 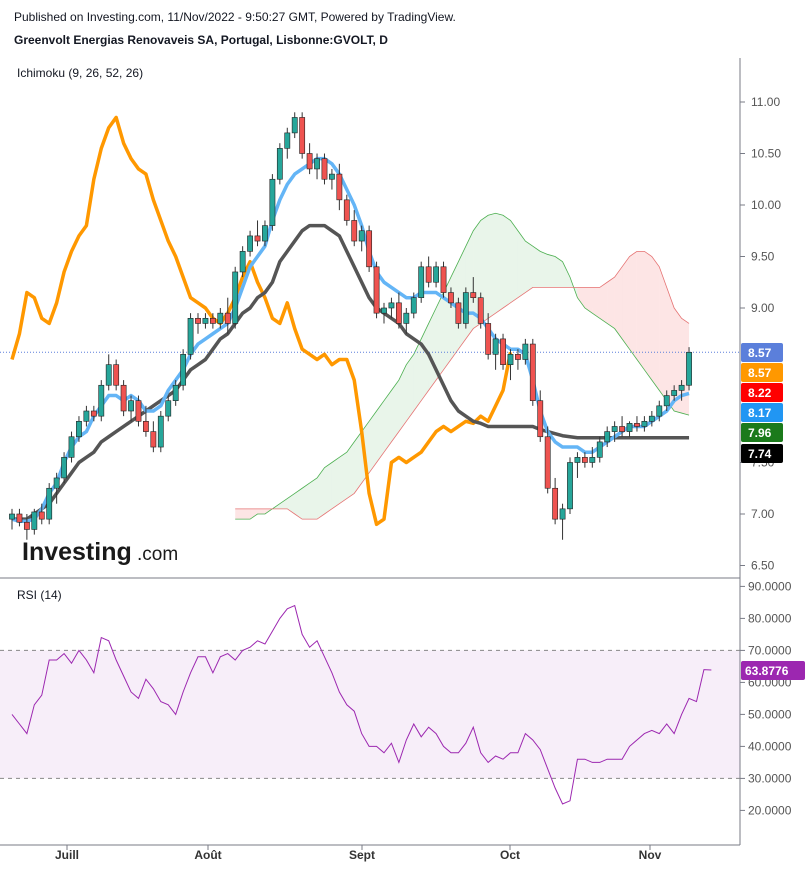 What do you see at coordinates (207, 855) in the screenshot?
I see `x-tick-label: Août` at bounding box center [207, 855].